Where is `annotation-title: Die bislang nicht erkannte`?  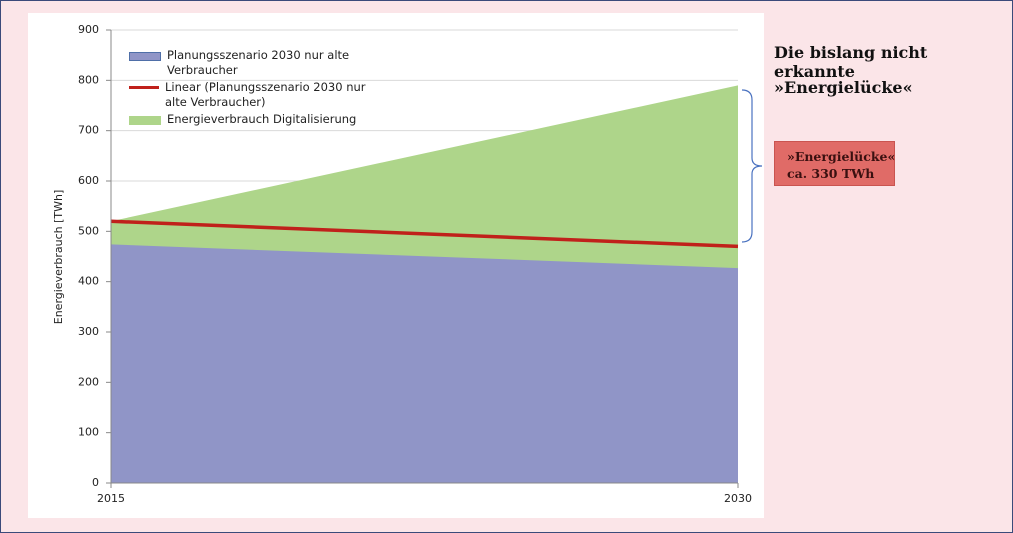
annotation-title: Die bislang nicht erkannte is located at coordinates (851, 62).